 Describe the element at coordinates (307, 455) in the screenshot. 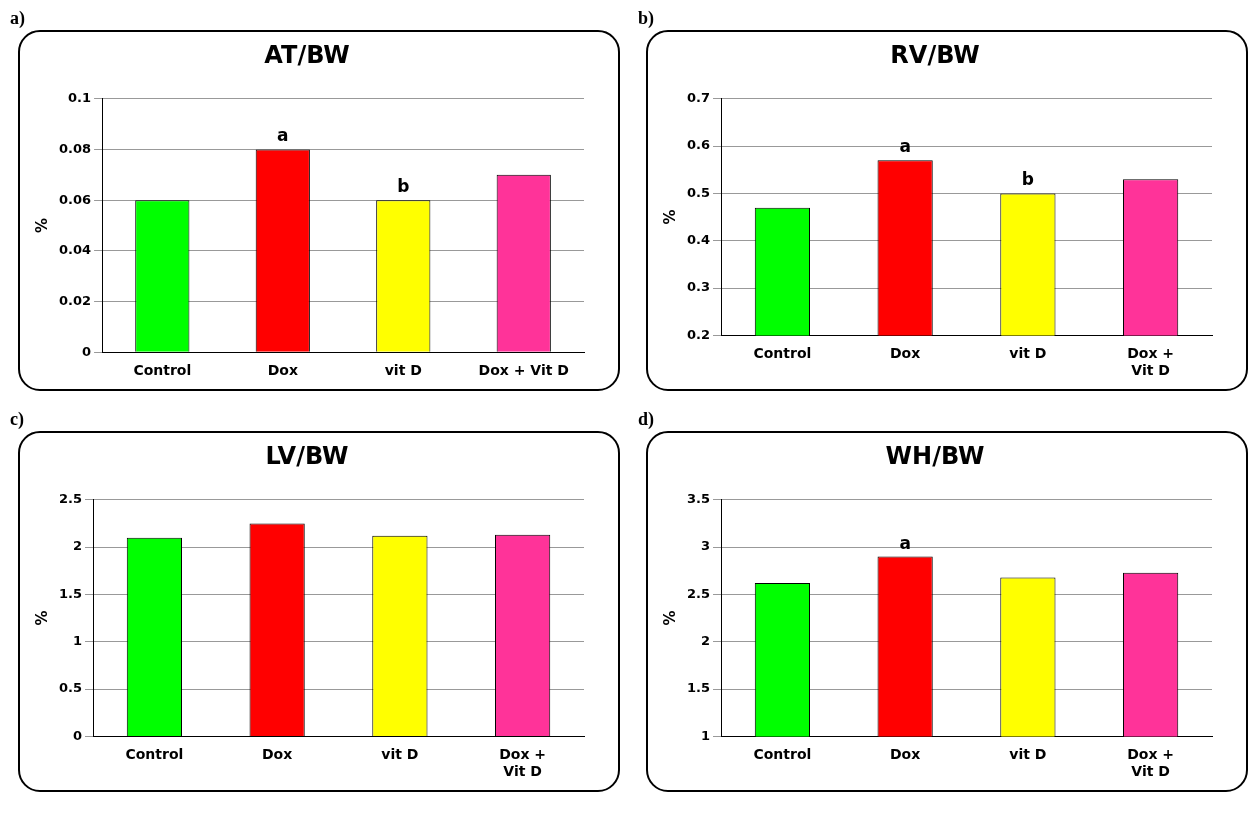

I see `chart-title: LV/BW` at that location.